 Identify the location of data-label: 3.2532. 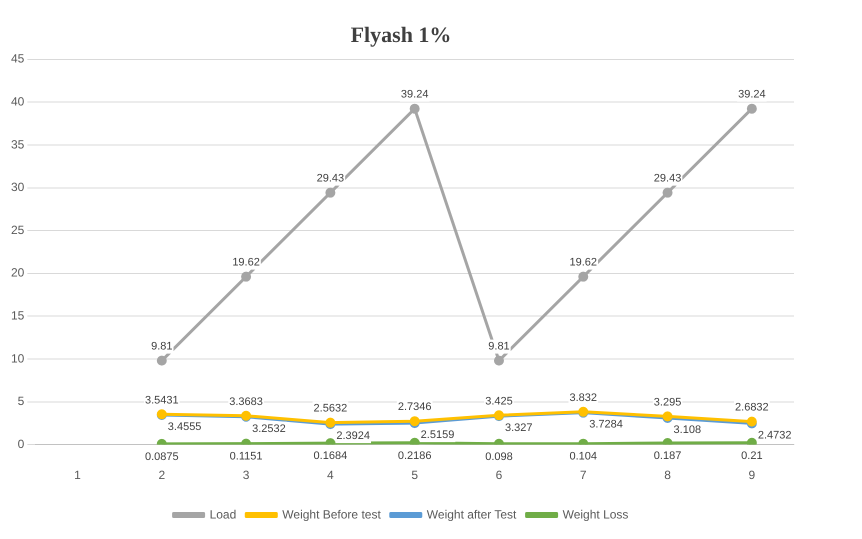
(269, 428).